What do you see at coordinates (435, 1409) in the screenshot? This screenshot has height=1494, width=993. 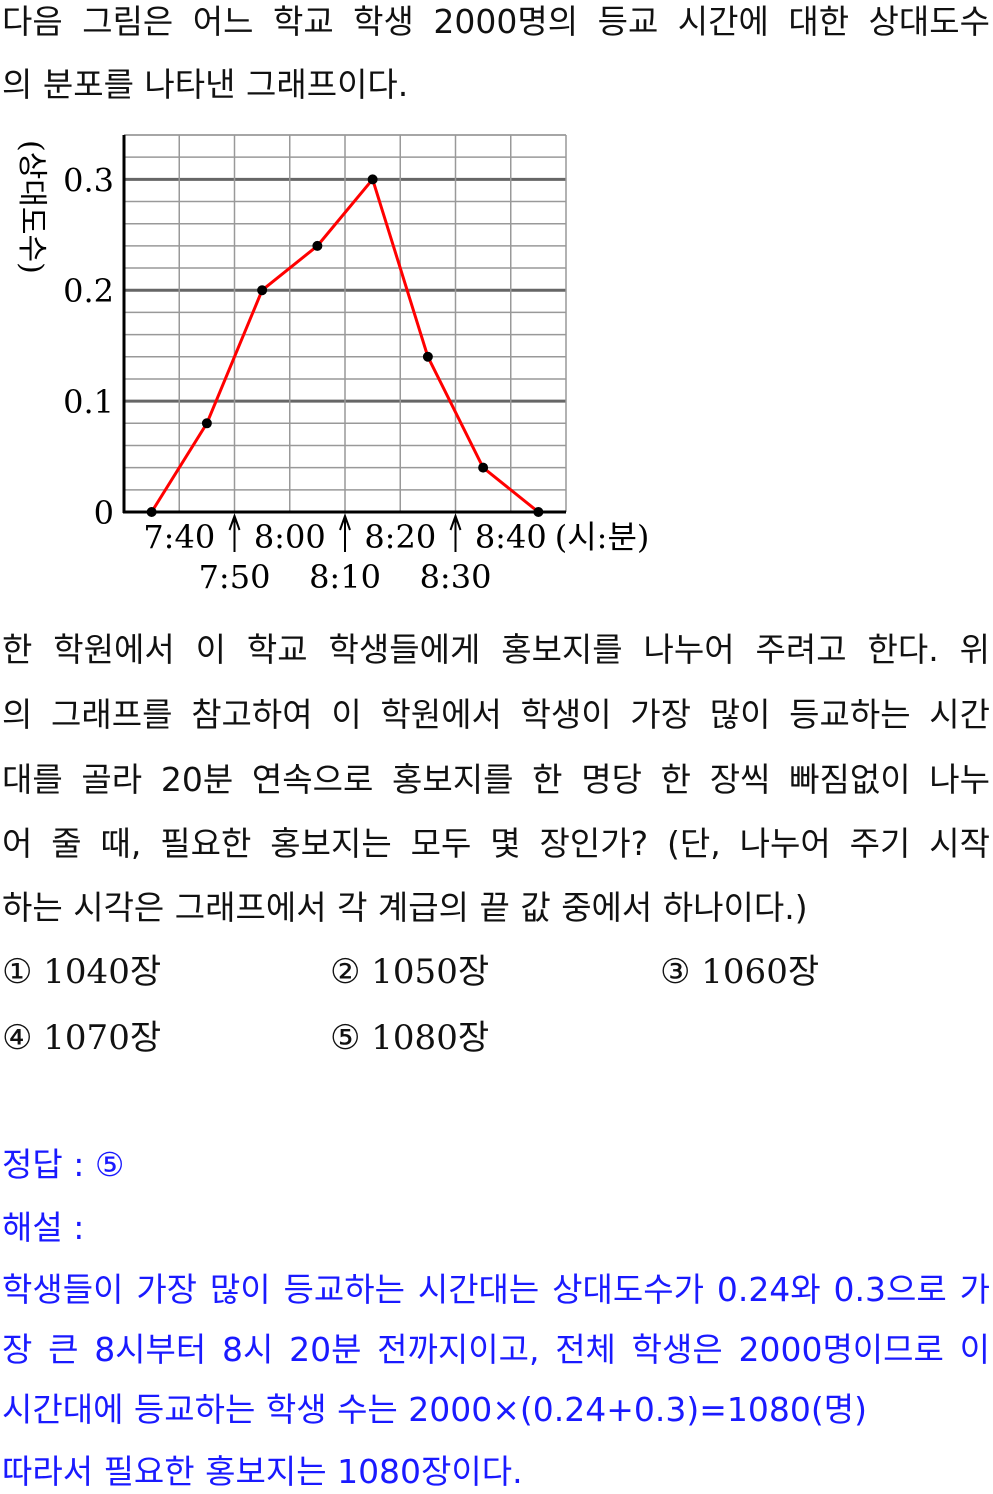 I see `explanation-line: 시간대에 등교하는 학생 수는 2000×(0.24+0.3)=1080(명)` at bounding box center [435, 1409].